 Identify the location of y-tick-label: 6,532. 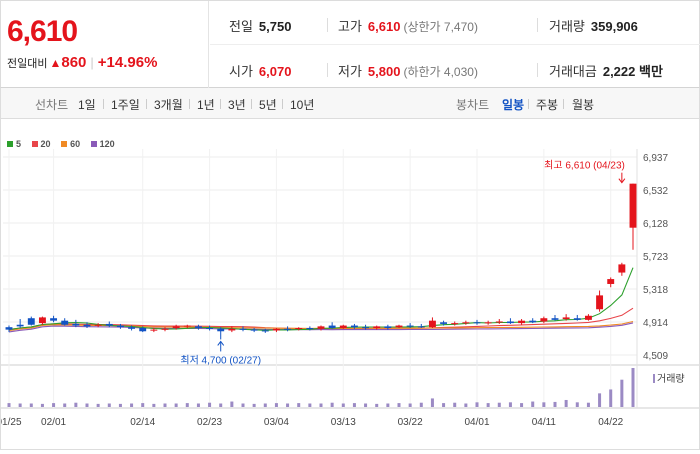
(655, 191).